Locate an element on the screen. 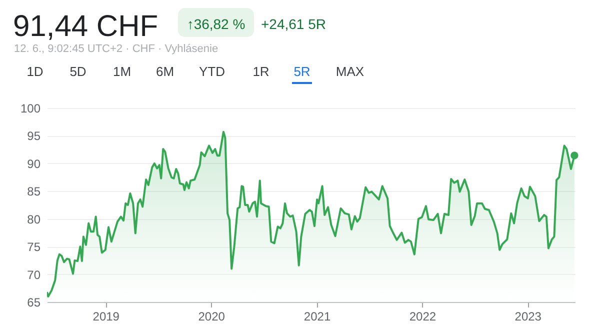 The height and width of the screenshot is (326, 602). y-tick-label: 90 is located at coordinates (34, 163).